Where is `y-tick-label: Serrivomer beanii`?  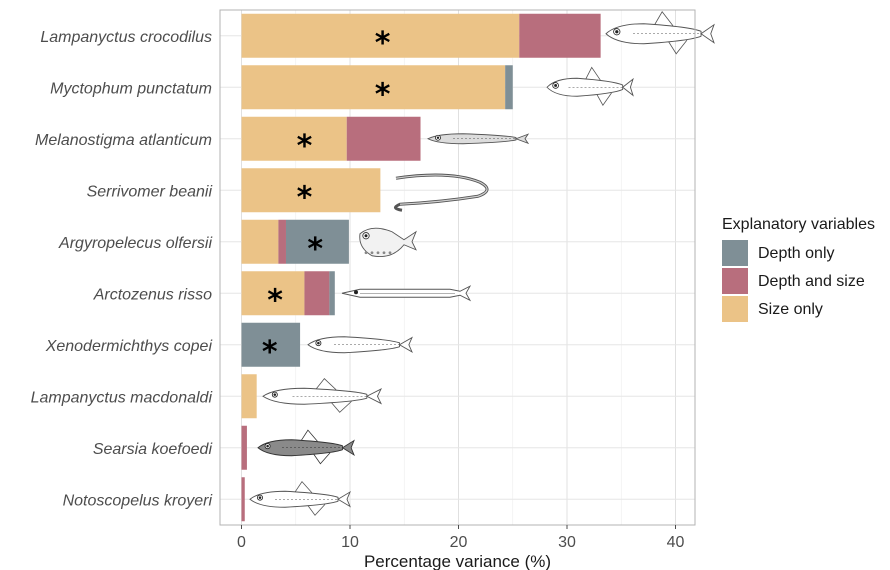
y-tick-label: Serrivomer beanii is located at coordinates (150, 191).